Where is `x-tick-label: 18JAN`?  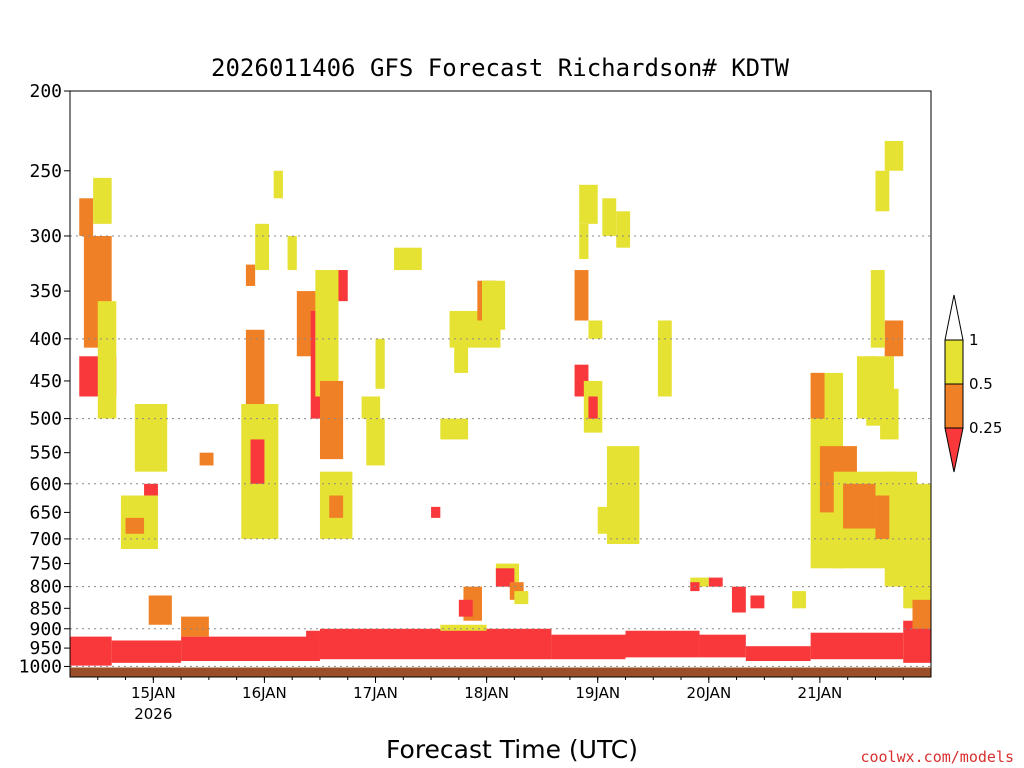 x-tick-label: 18JAN is located at coordinates (486, 693).